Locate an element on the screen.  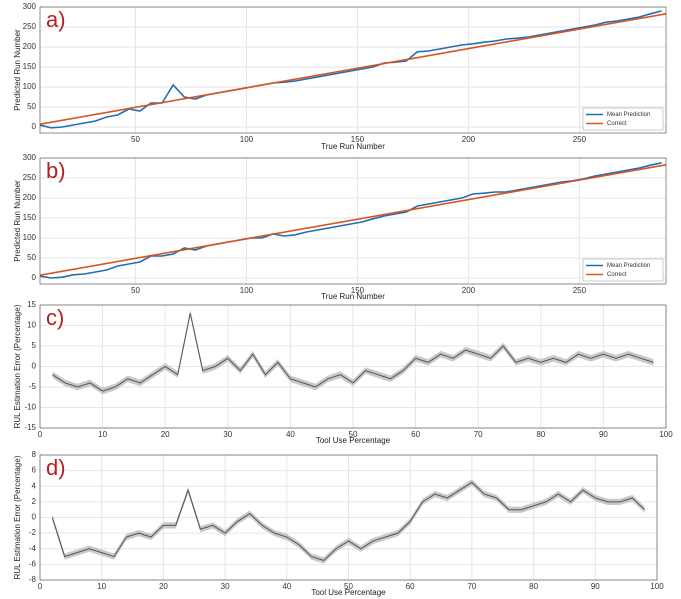
y-tick-label: -10 is located at coordinates (30, 407).